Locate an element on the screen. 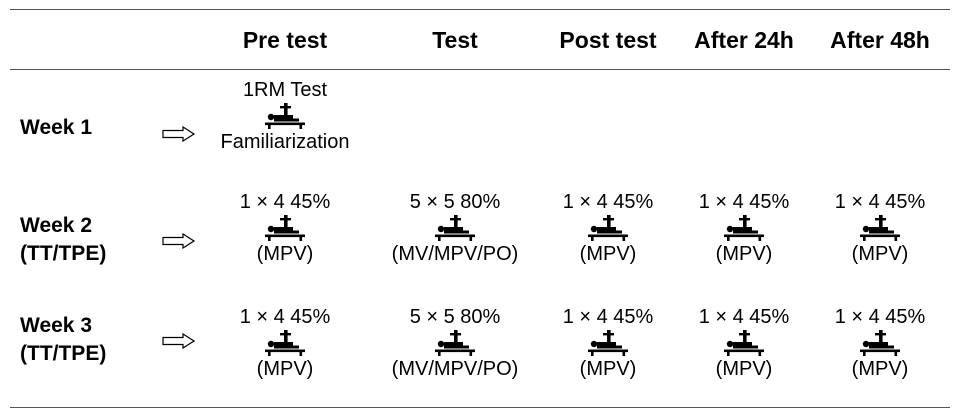 This screenshot has height=419, width=960. row-label-week-3: Week 3 (TT/TPE) is located at coordinates (63, 340).